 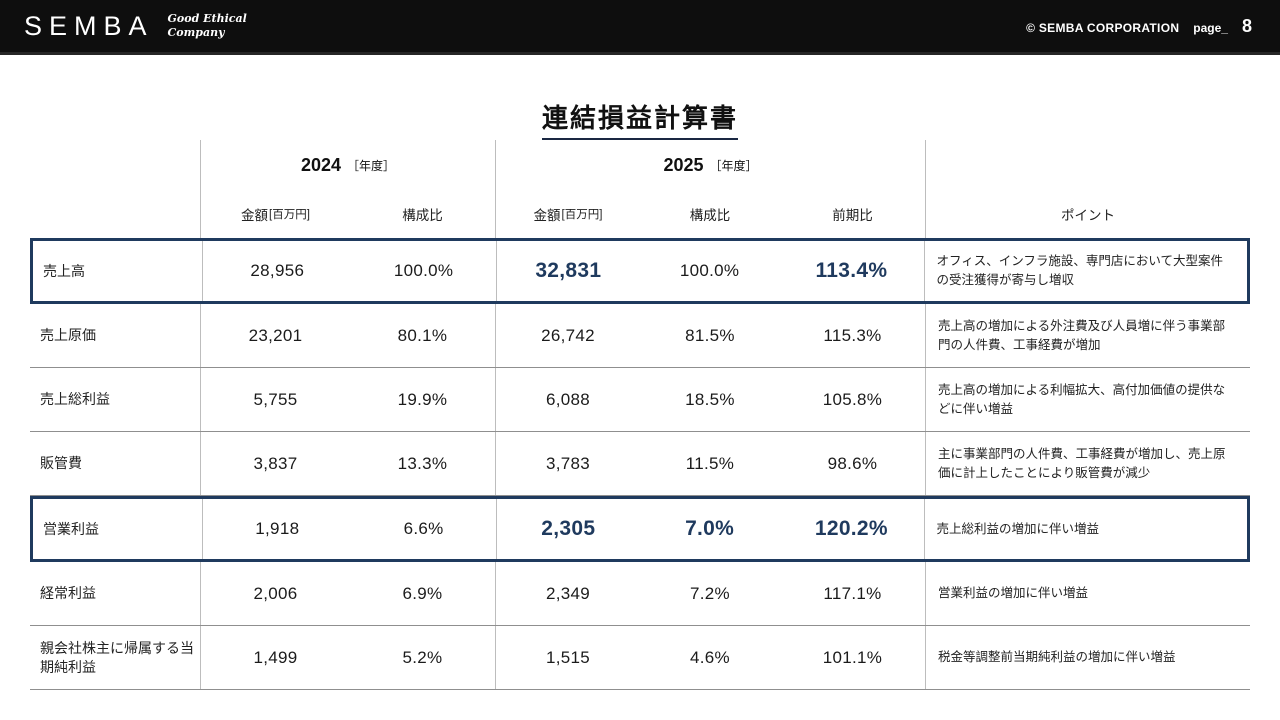 I want to click on ratio-2024: 6.6%, so click(x=423, y=528).